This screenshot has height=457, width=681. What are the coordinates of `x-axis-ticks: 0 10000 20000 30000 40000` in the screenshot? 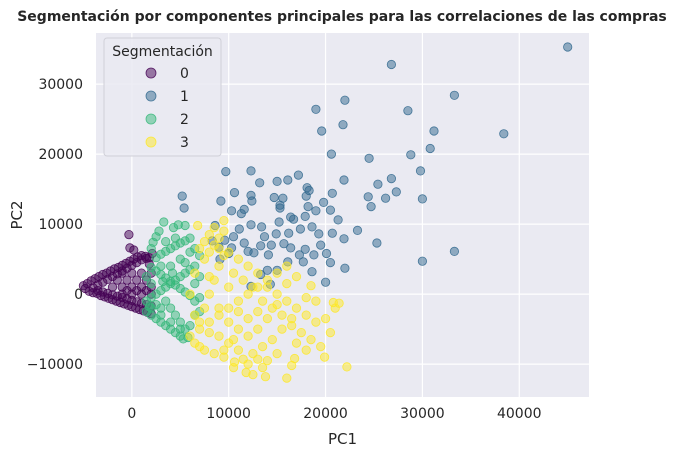 It's located at (334, 414).